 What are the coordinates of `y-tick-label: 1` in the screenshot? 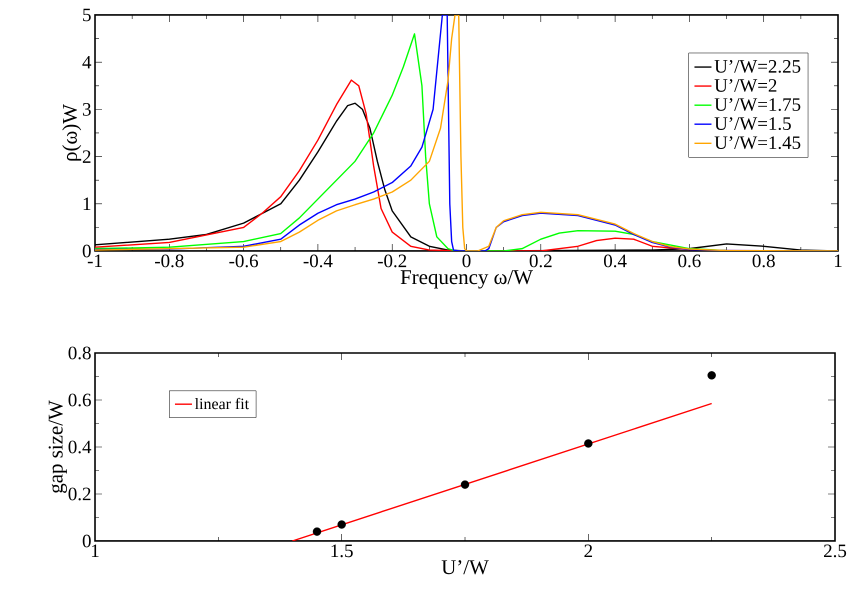 It's located at (87, 204).